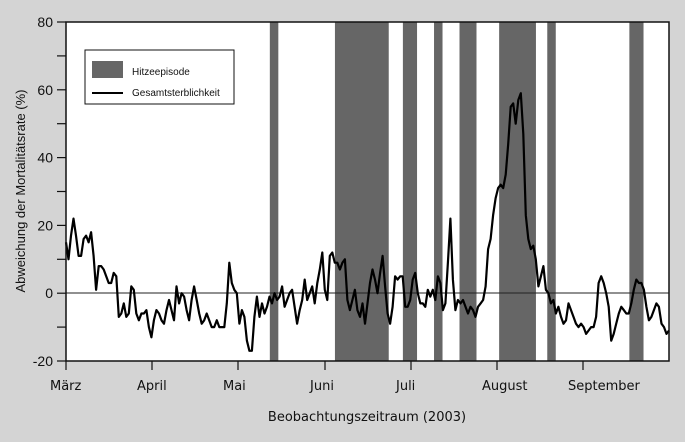 This screenshot has height=442, width=685. I want to click on y-tick-label: 80, so click(45, 22).